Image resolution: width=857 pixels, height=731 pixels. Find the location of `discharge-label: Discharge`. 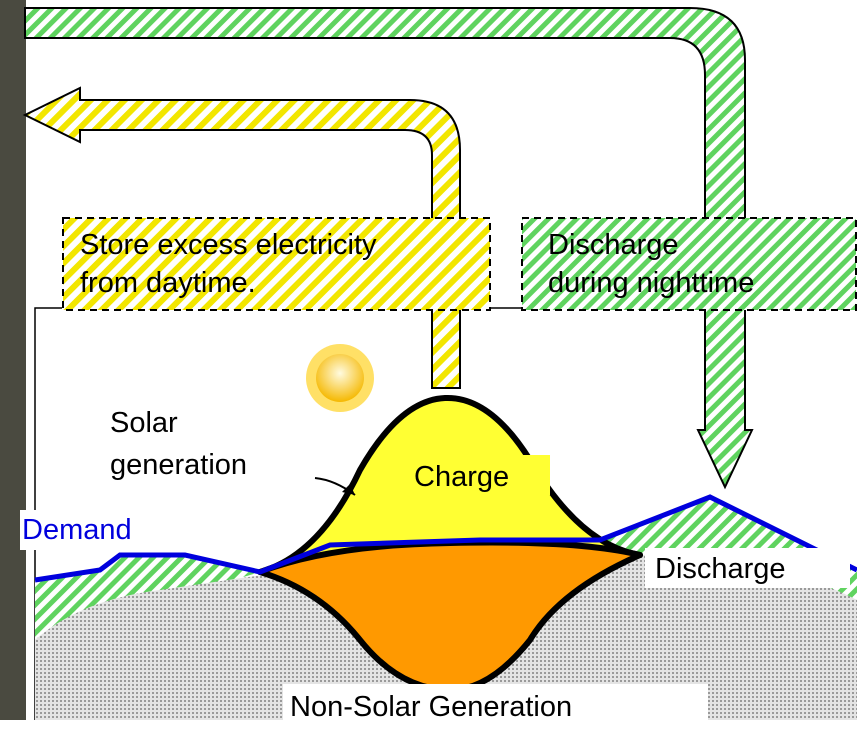

discharge-label: Discharge is located at coordinates (720, 569).